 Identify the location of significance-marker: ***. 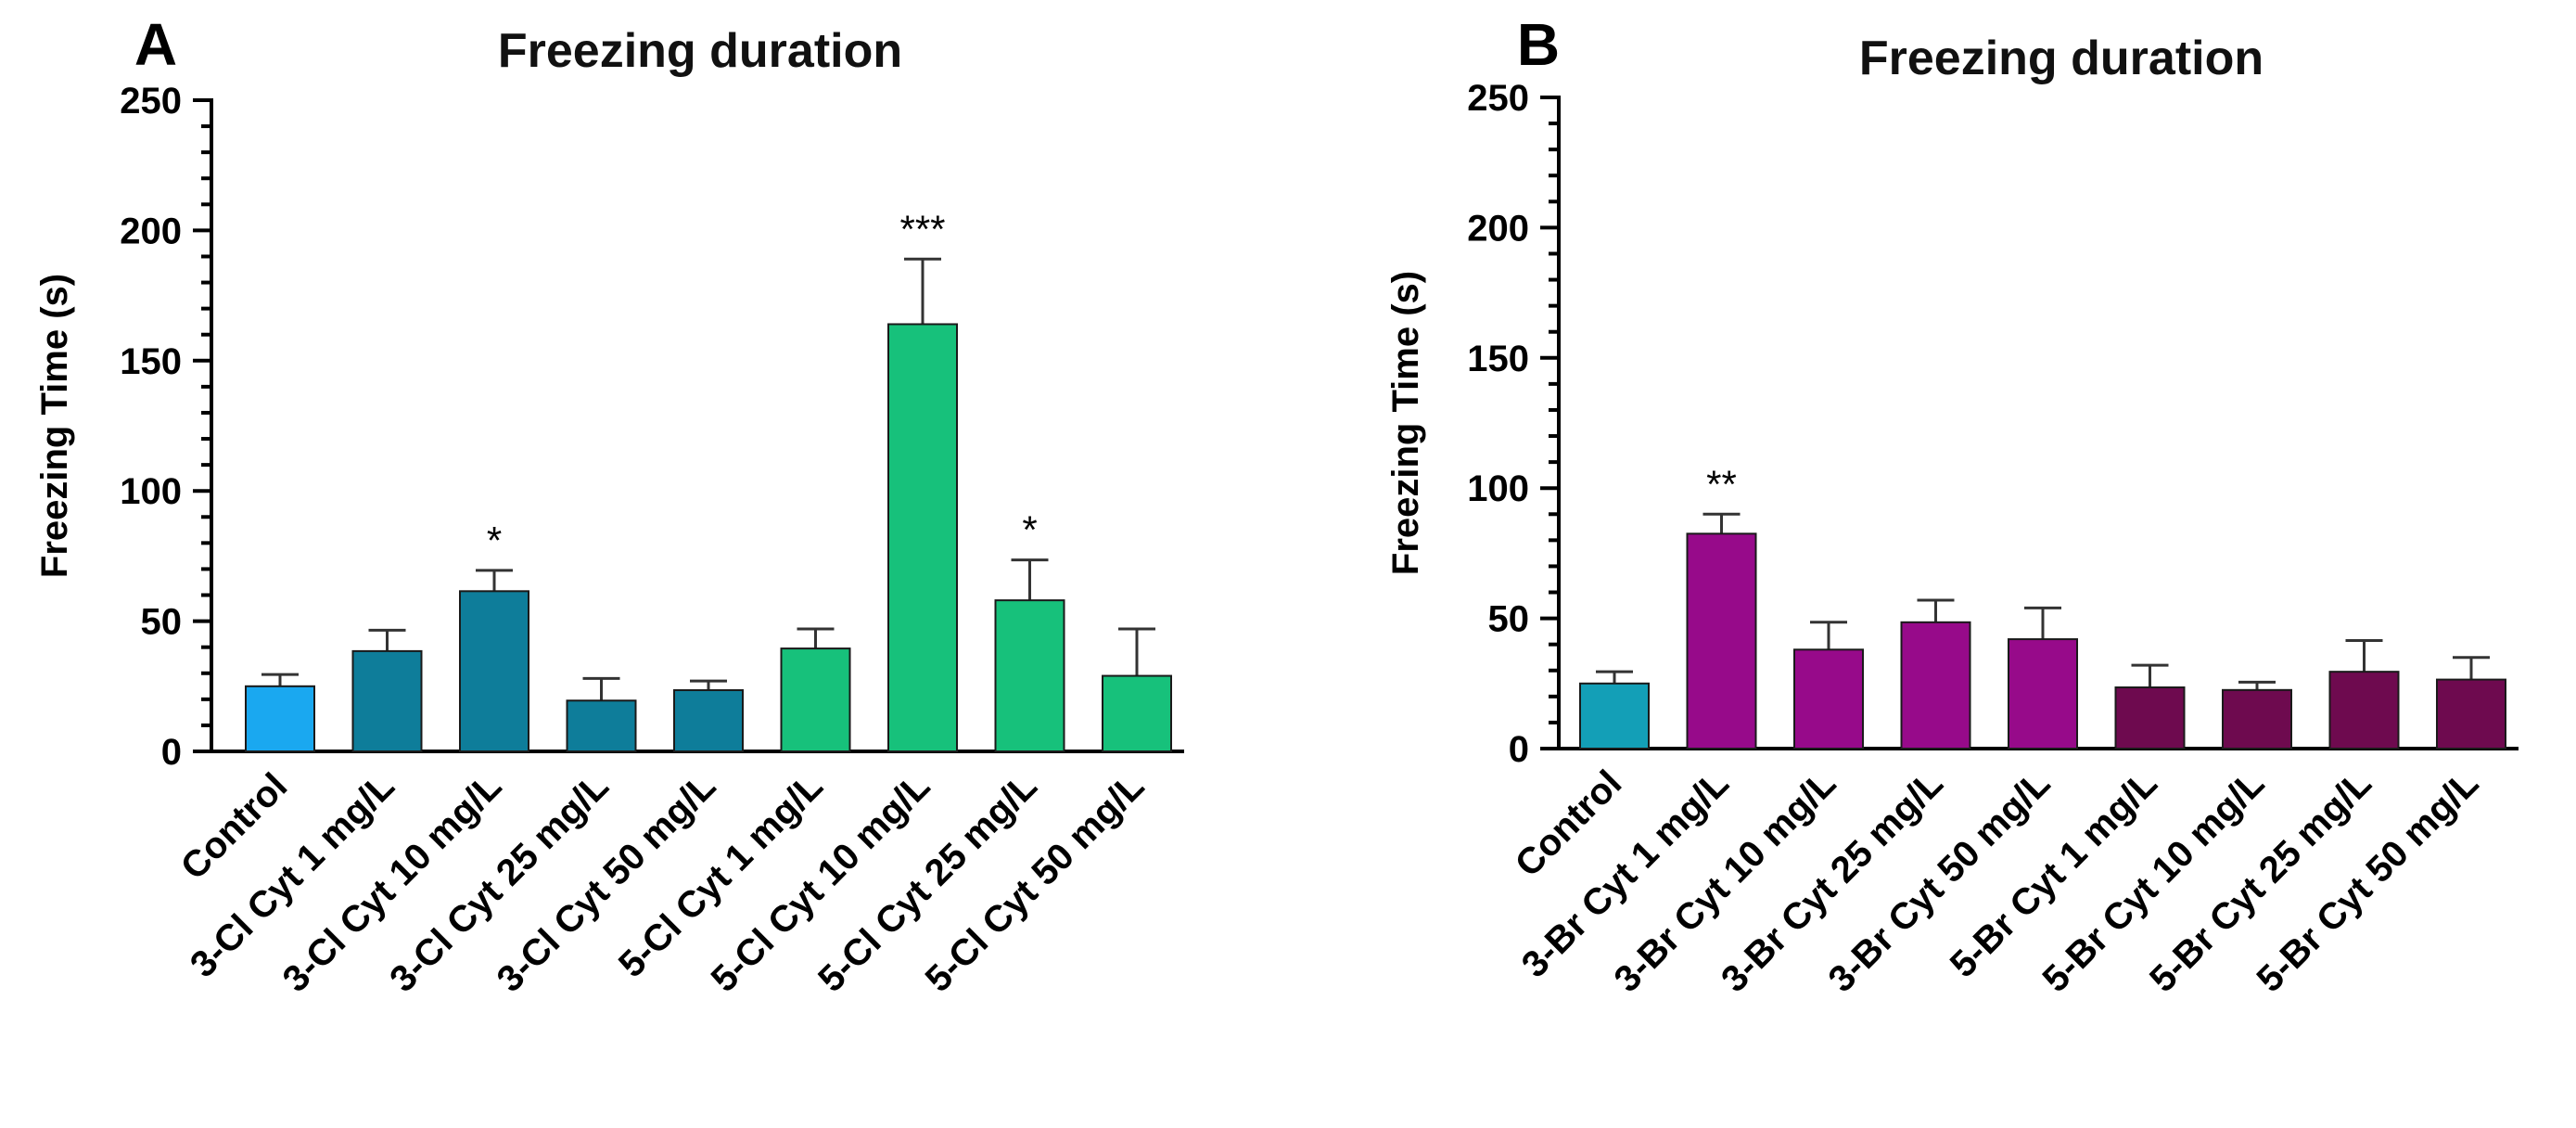
(922, 228).